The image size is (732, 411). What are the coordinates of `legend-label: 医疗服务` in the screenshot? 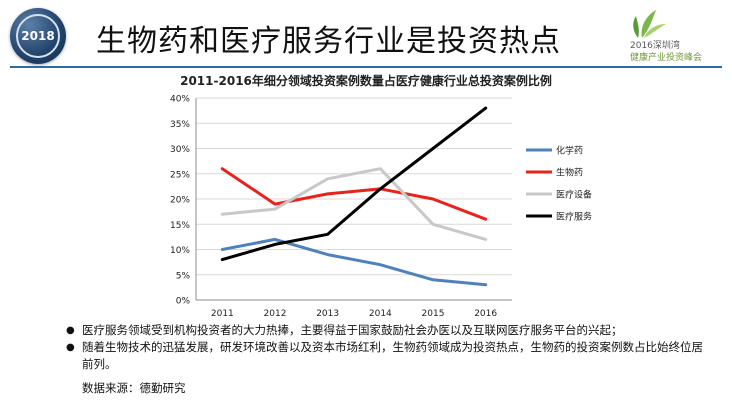 It's located at (574, 217).